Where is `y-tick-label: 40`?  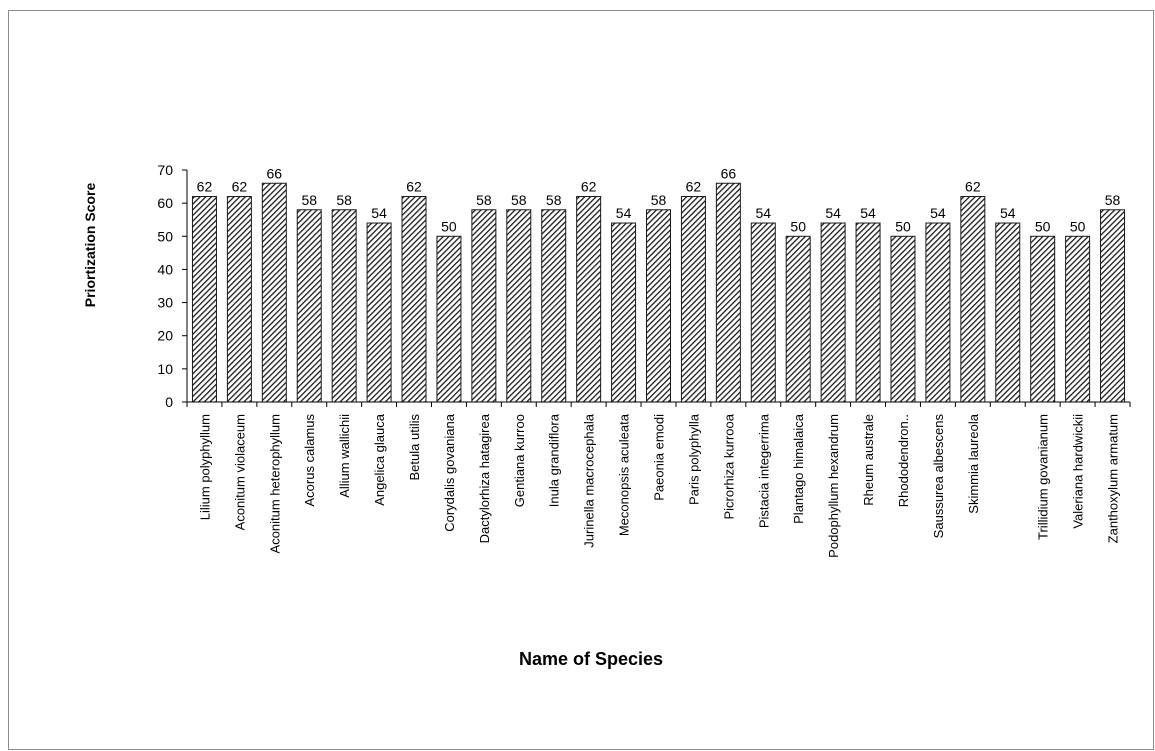
y-tick-label: 40 is located at coordinates (165, 269).